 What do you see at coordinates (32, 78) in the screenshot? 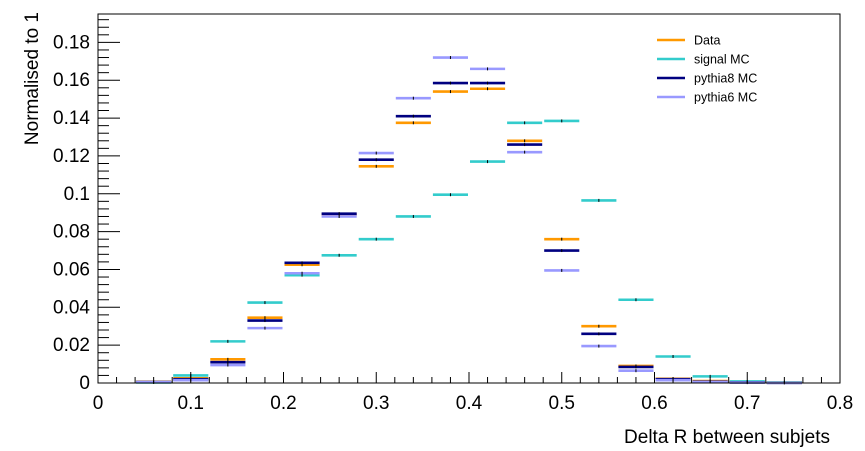
I see `y-axis-title: Normalised to 1` at bounding box center [32, 78].